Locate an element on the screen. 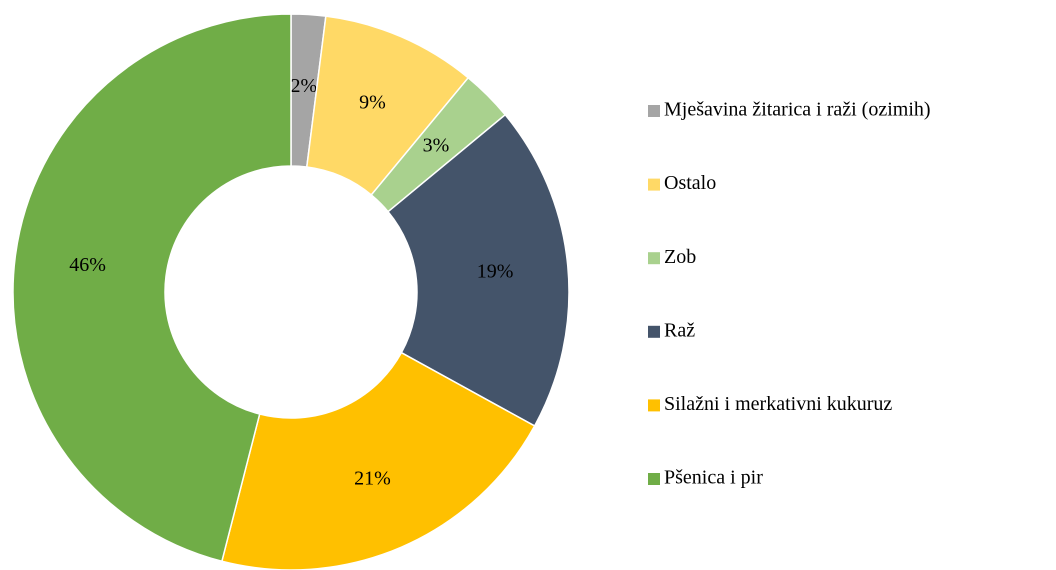 The image size is (1056, 570). data-label: 9% is located at coordinates (372, 102).